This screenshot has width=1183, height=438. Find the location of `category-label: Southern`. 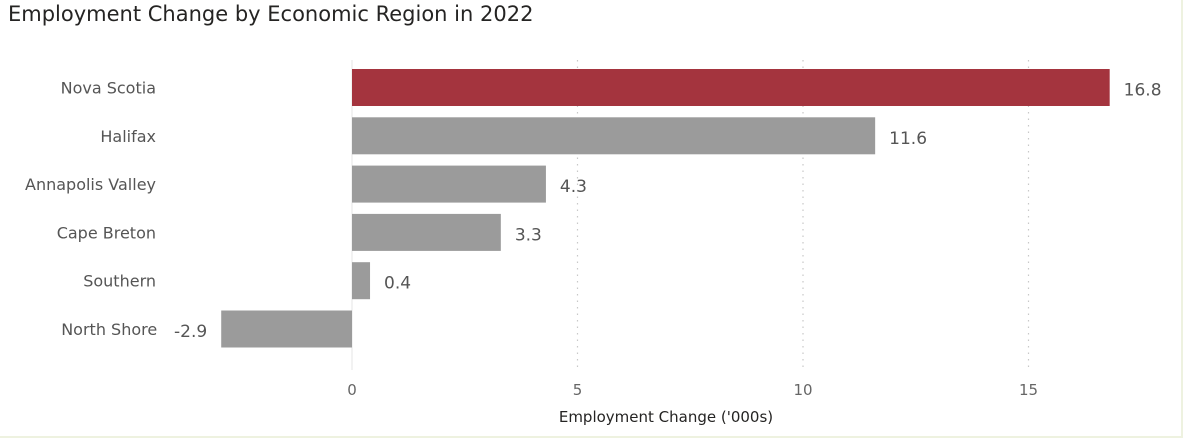

category-label: Southern is located at coordinates (119, 281).